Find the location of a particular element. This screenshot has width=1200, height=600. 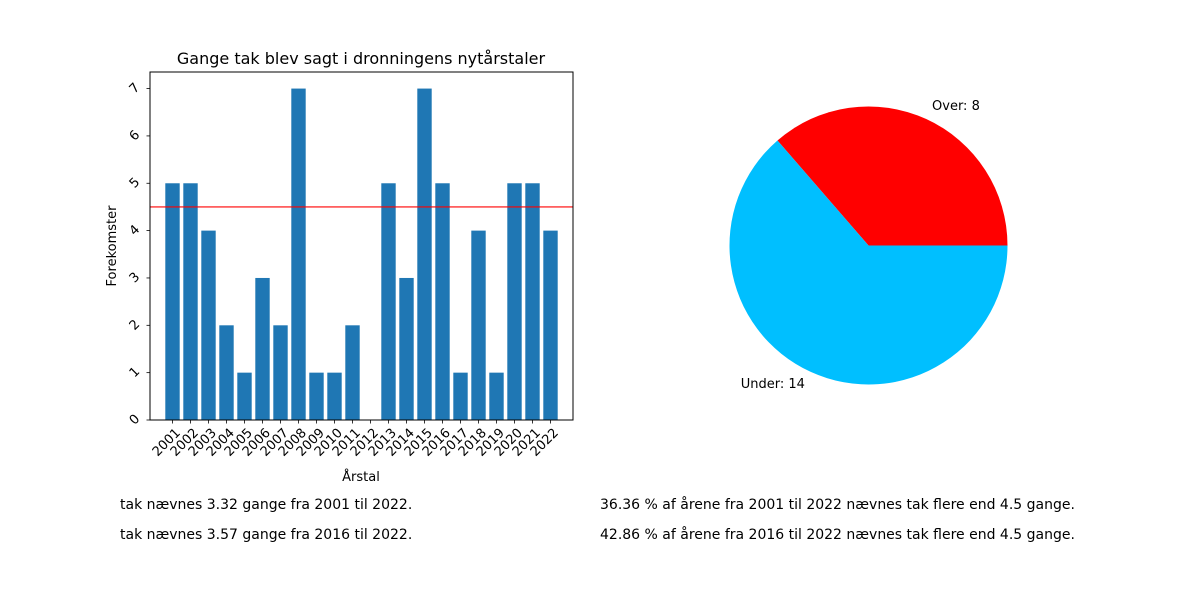

x-axis-label: Årstal is located at coordinates (361, 477).